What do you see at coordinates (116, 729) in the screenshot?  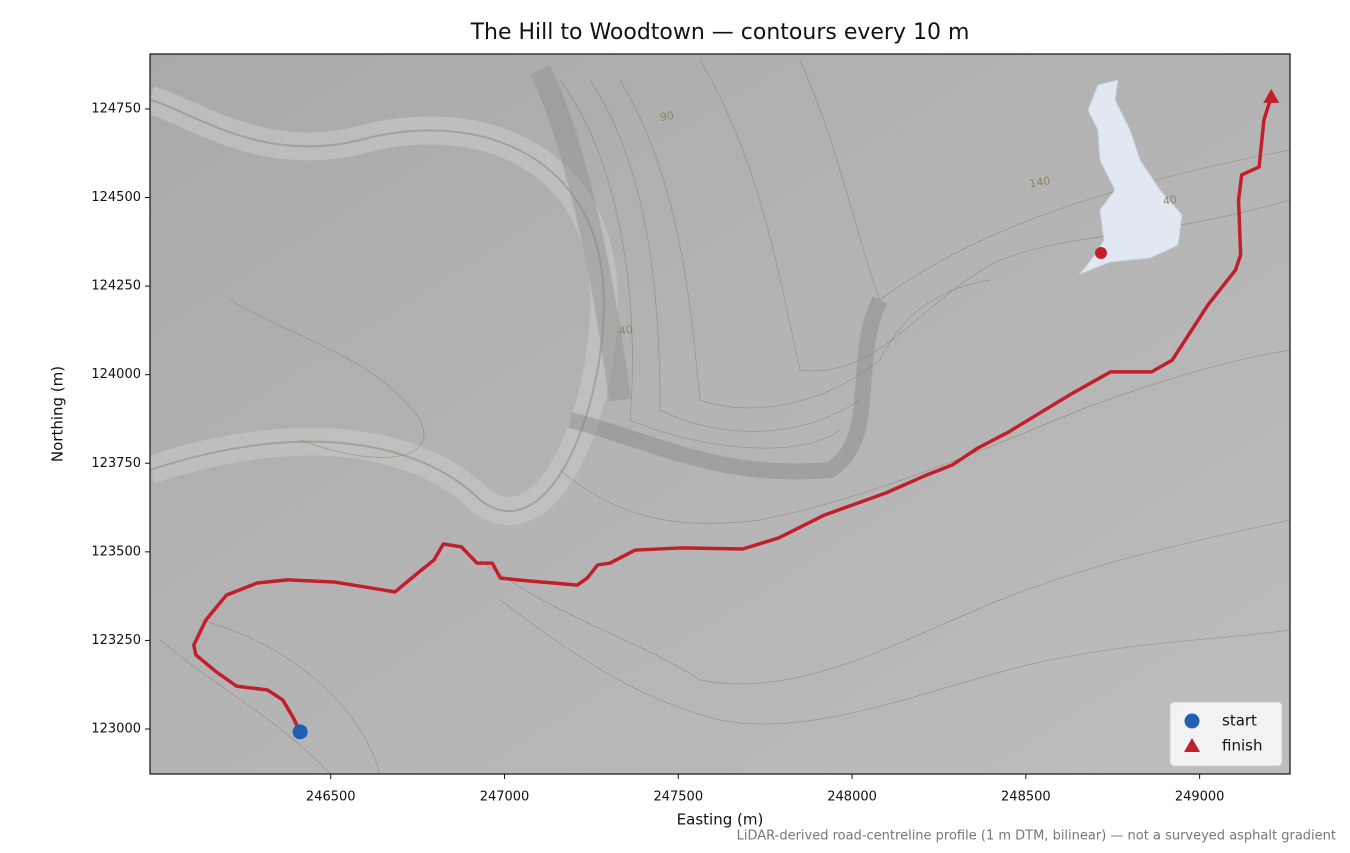 I see `y-tick-label: 123000` at bounding box center [116, 729].